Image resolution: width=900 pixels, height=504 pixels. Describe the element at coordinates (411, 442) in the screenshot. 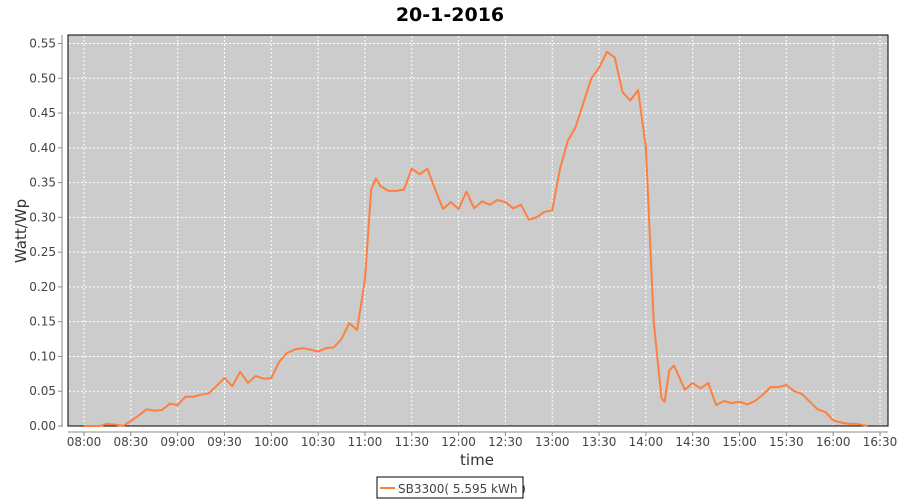

I see `x-tick-label: 11:30` at that location.